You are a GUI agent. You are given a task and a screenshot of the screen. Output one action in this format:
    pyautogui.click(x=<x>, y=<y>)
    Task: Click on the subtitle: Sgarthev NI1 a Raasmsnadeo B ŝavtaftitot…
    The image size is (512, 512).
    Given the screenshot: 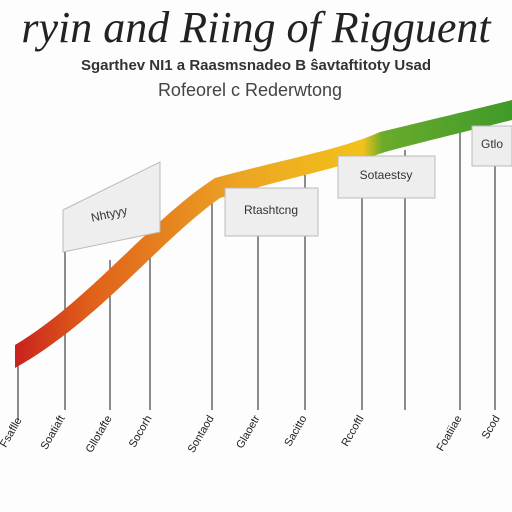 What is the action you would take?
    pyautogui.click(x=256, y=65)
    